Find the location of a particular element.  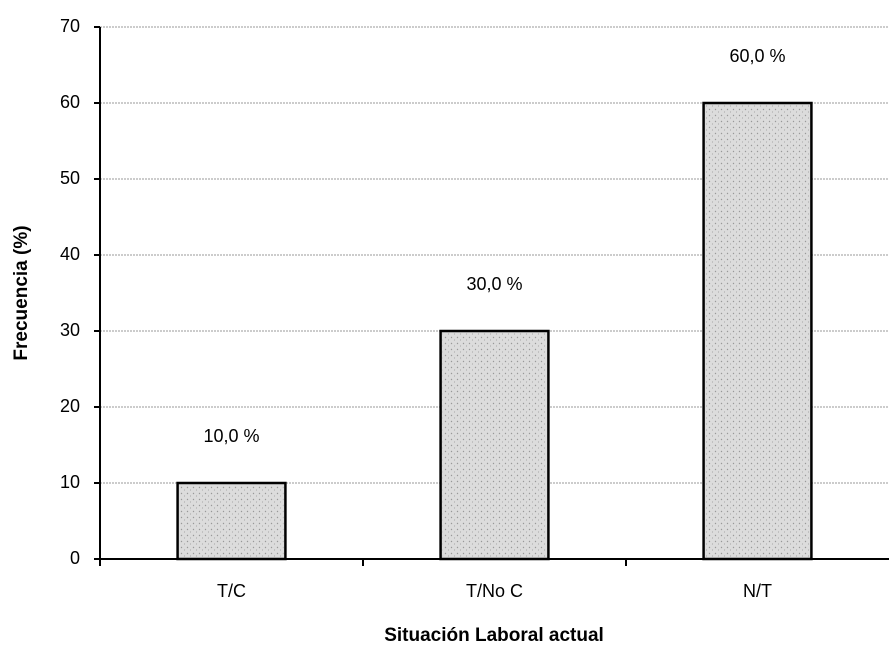

x-tick-label: T/C is located at coordinates (231, 591).